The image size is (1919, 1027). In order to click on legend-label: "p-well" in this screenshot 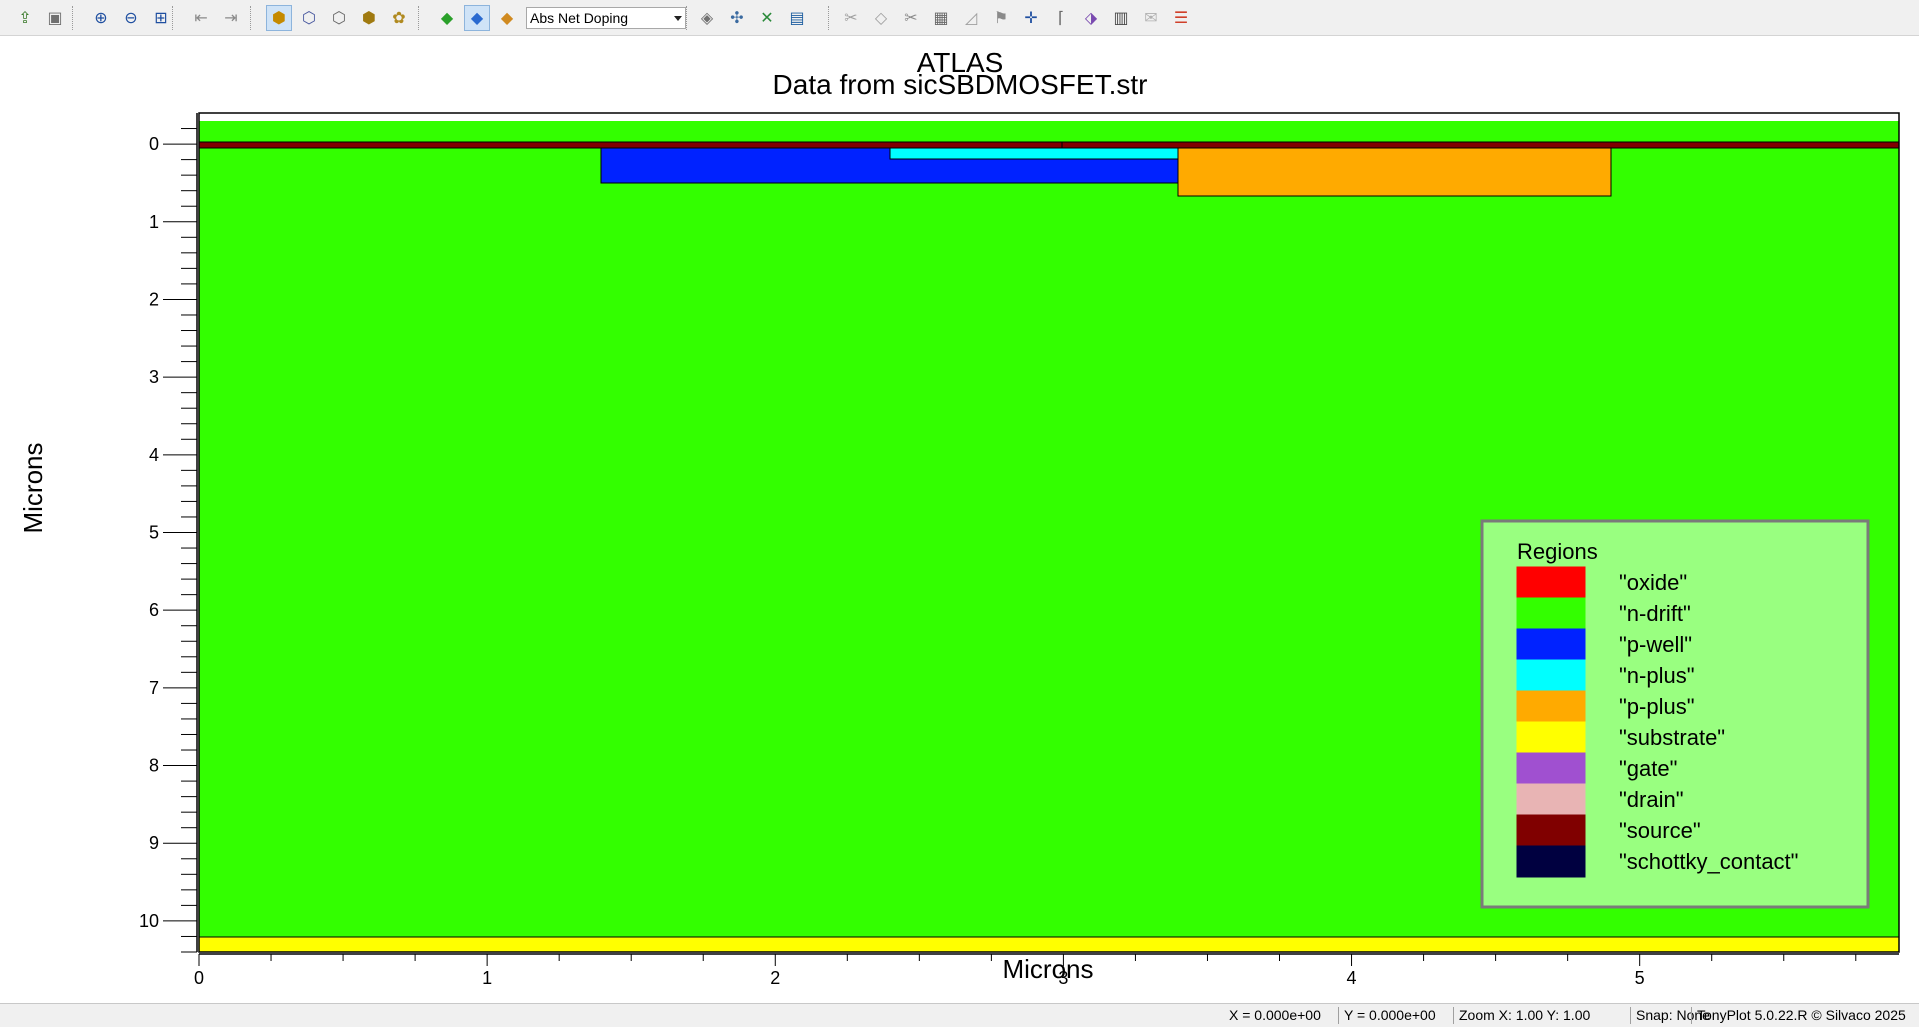, I will do `click(1655, 644)`.